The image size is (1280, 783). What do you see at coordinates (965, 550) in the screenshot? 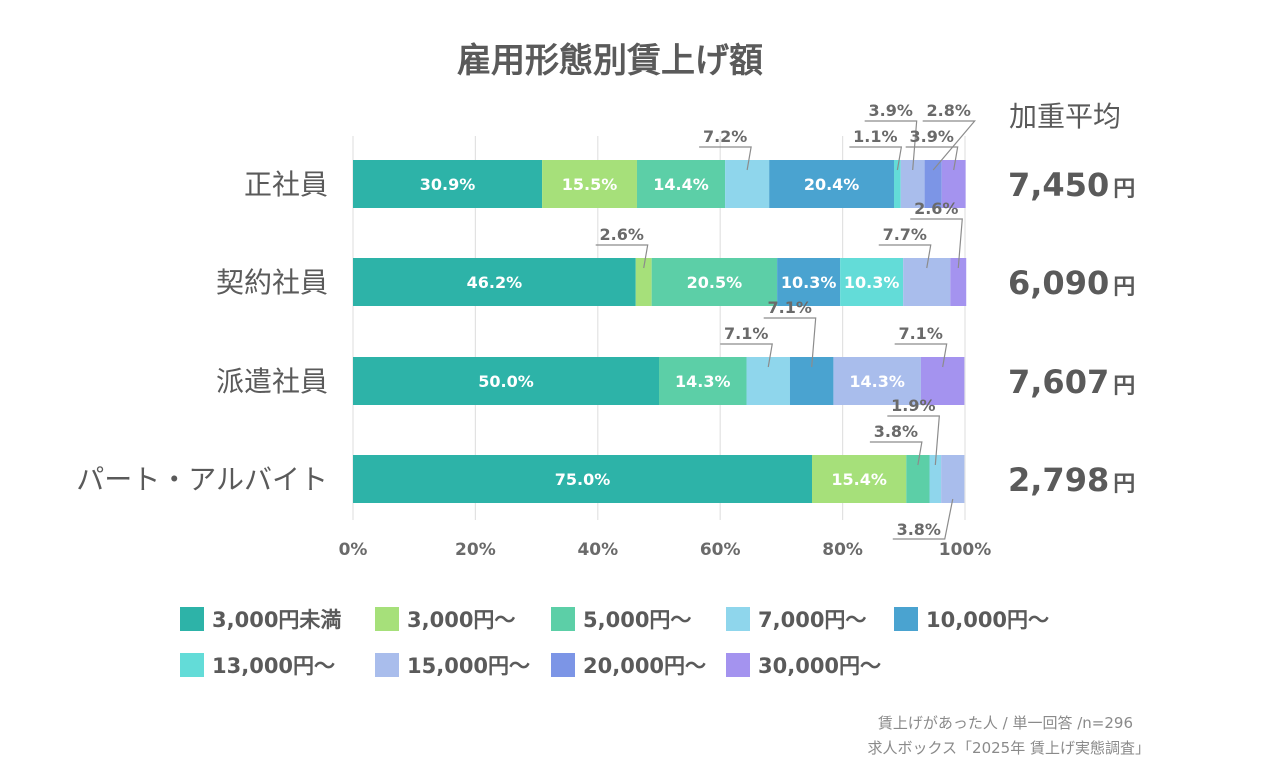
I see `x-tick-label: 100%` at bounding box center [965, 550].